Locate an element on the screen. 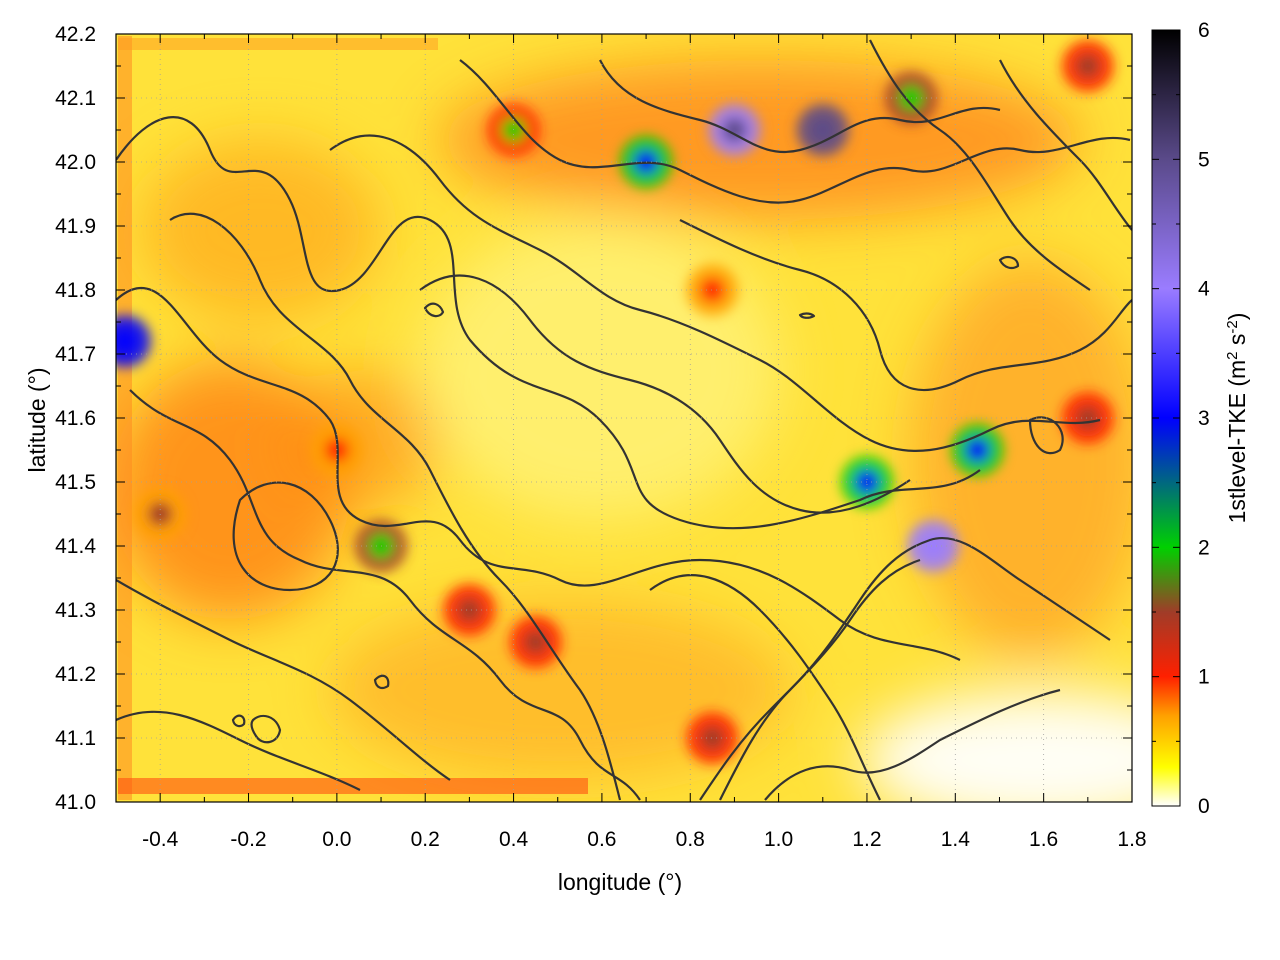 The image size is (1280, 960). y-tick-label-10: 42.0 is located at coordinates (75, 162).